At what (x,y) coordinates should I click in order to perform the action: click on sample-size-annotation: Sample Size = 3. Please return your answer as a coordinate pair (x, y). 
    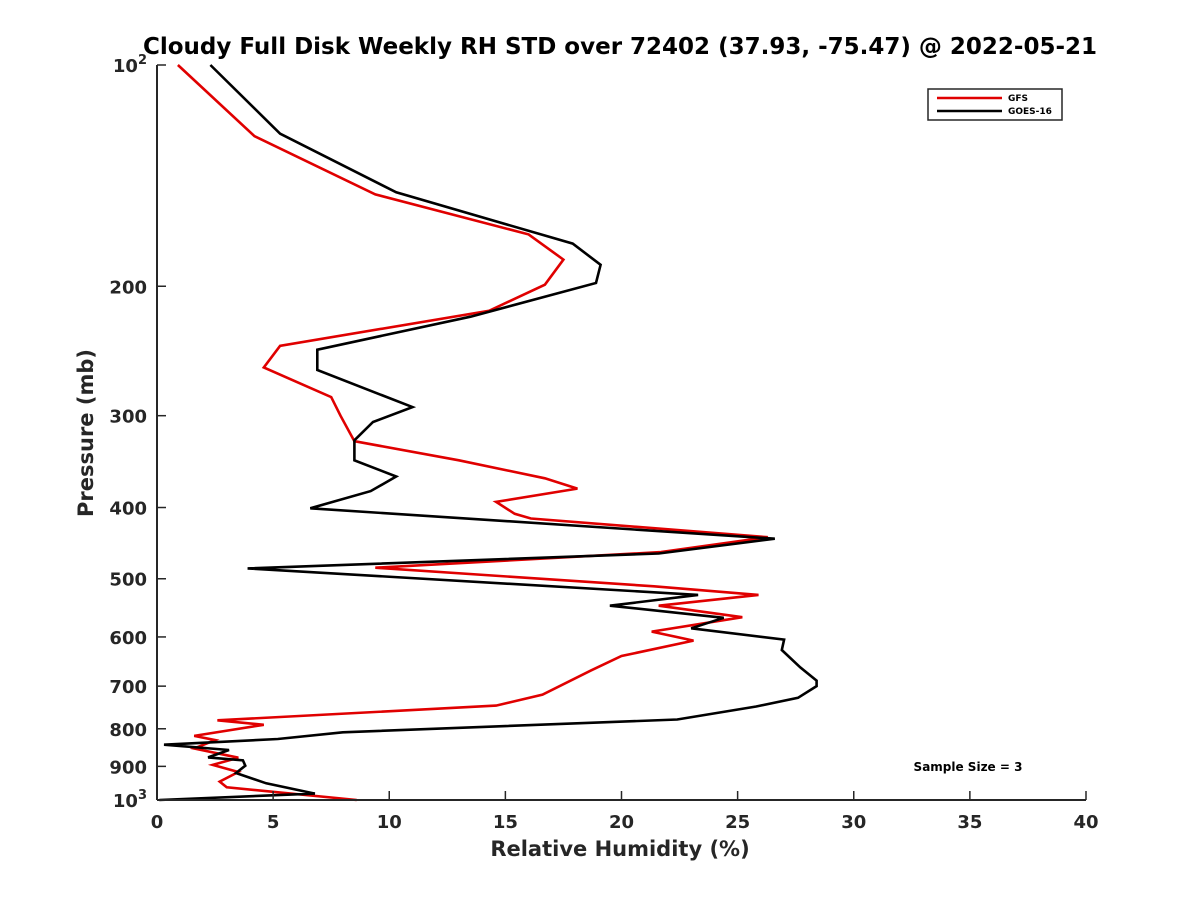
    Looking at the image, I should click on (968, 767).